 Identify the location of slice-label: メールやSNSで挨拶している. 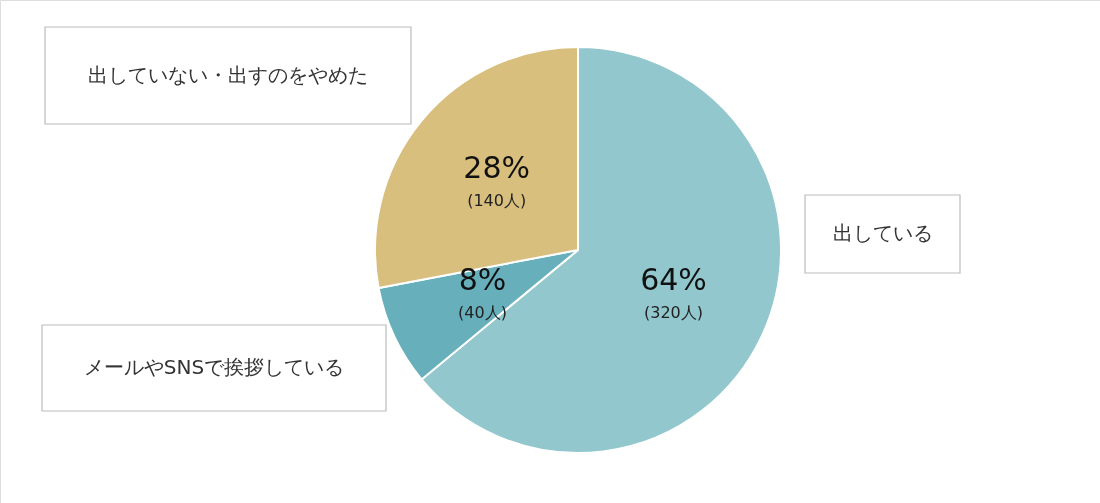
(214, 367).